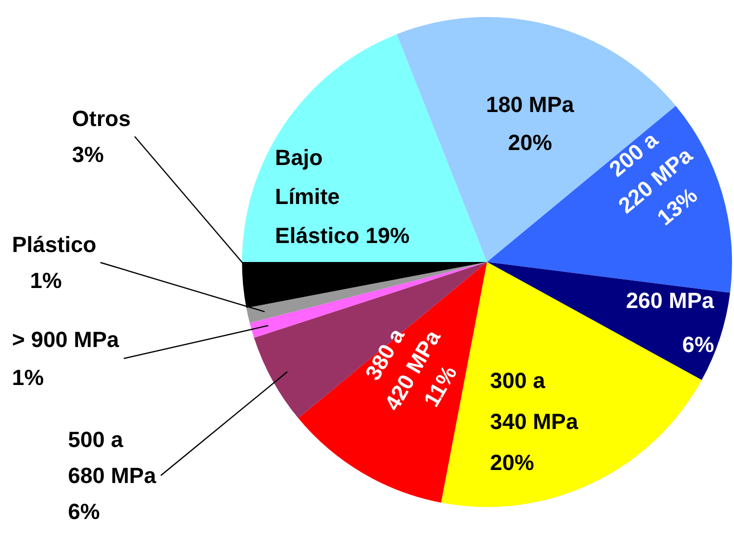  Describe the element at coordinates (101, 118) in the screenshot. I see `slice-label: Otros` at that location.